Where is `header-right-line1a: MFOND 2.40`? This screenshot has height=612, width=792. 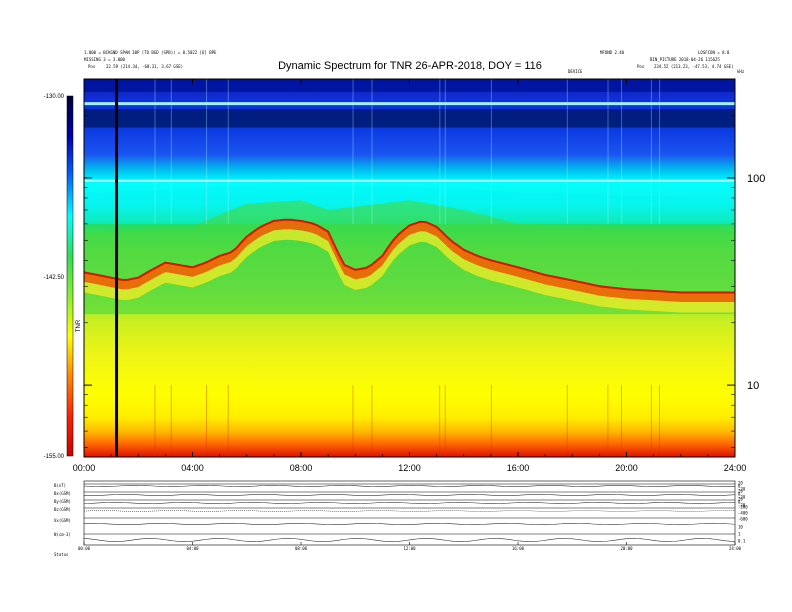
header-right-line1a: MFOND 2.40 is located at coordinates (612, 52).